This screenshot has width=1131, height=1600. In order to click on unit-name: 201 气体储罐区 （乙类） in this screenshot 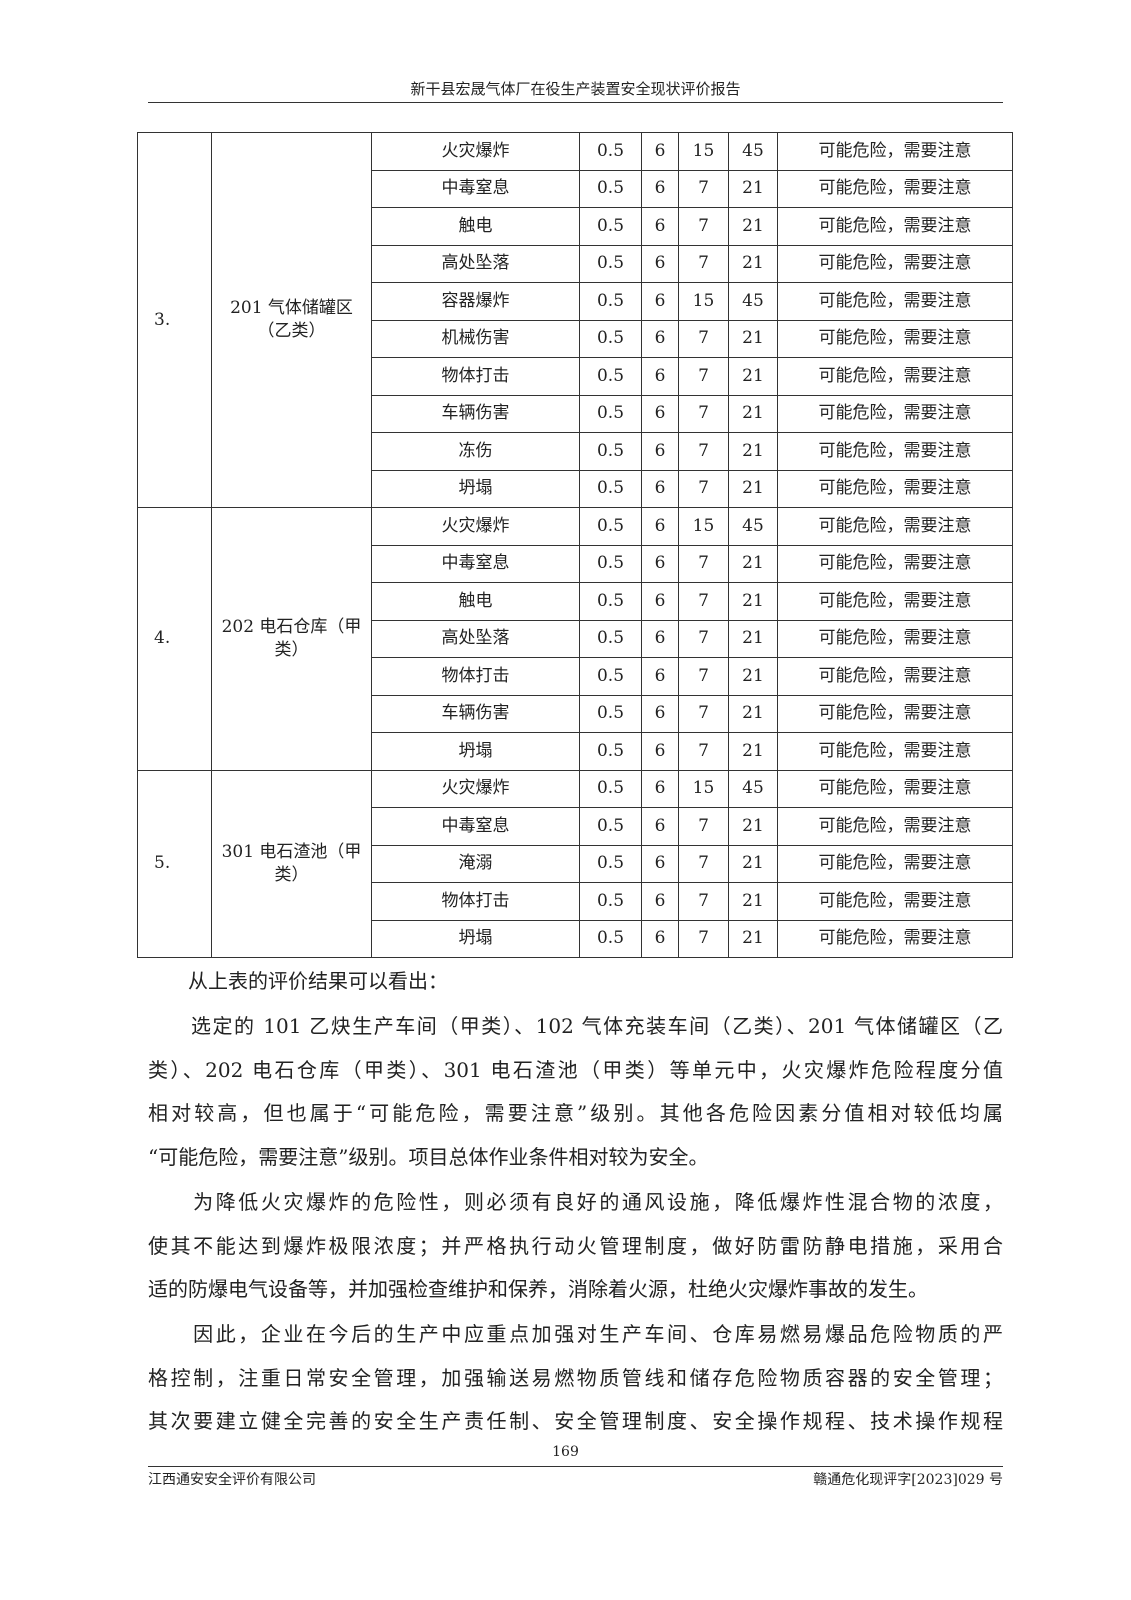, I will do `click(291, 320)`.